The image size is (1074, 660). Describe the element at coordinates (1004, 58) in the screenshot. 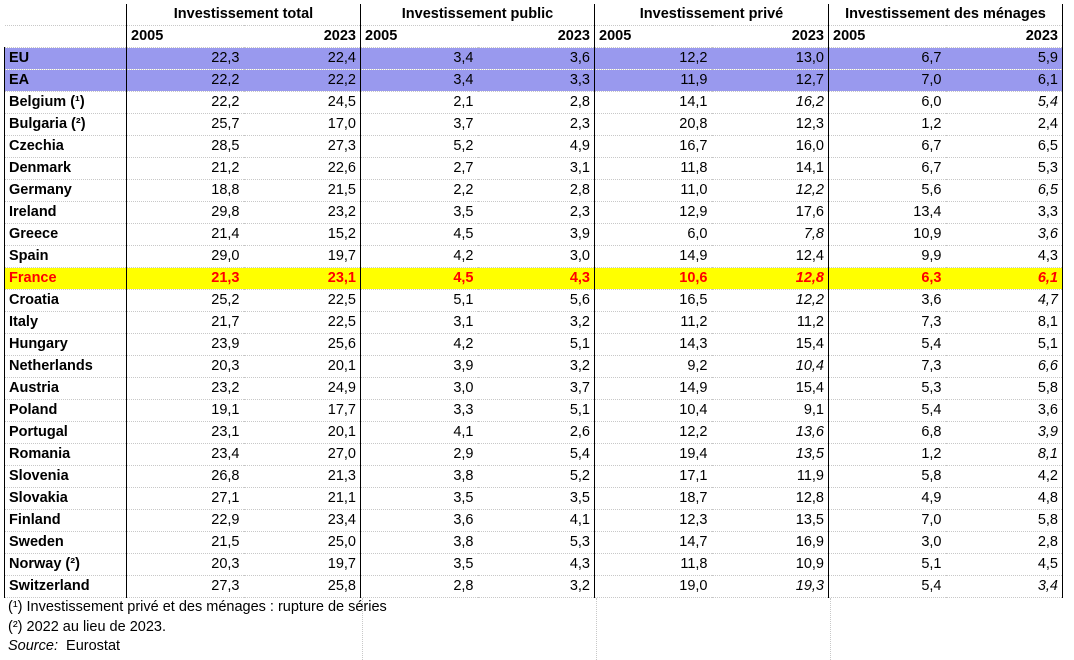

I see `value-cell: 5,9` at that location.